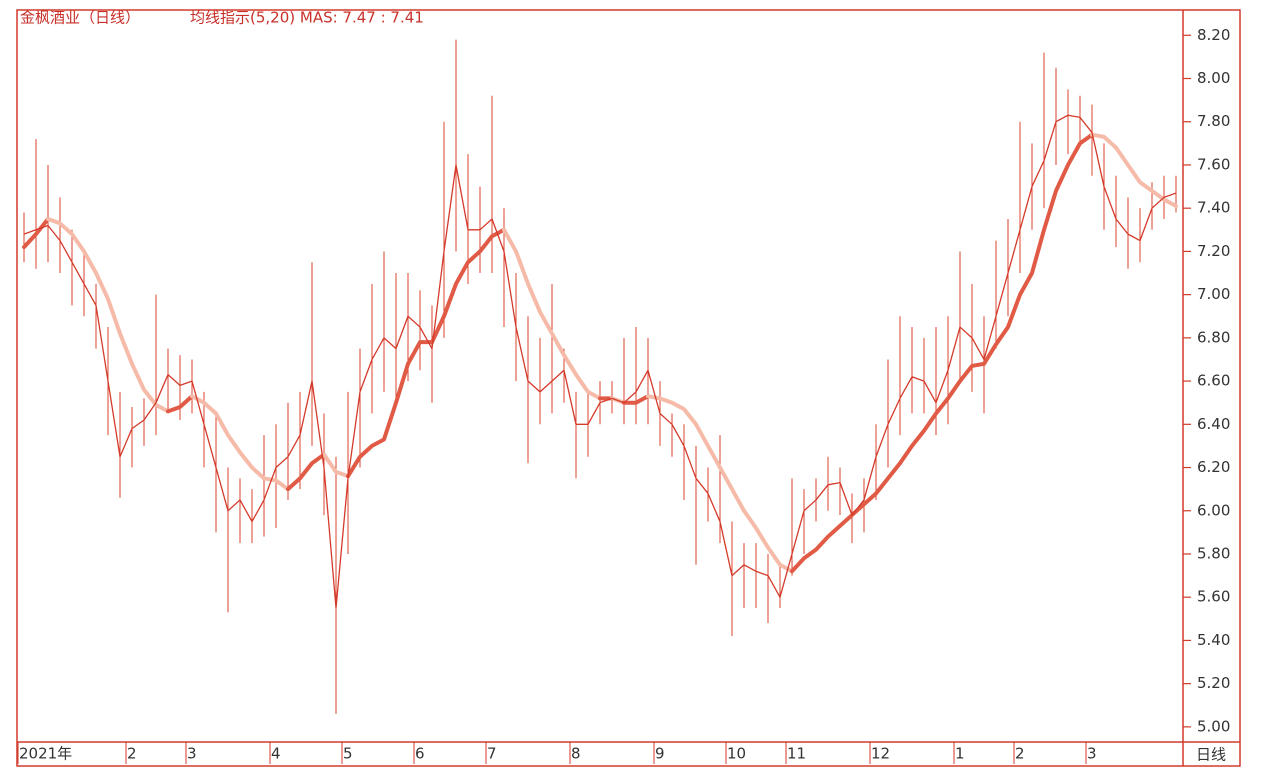 This screenshot has width=1264, height=784. I want to click on x-tick-label: 7, so click(492, 754).